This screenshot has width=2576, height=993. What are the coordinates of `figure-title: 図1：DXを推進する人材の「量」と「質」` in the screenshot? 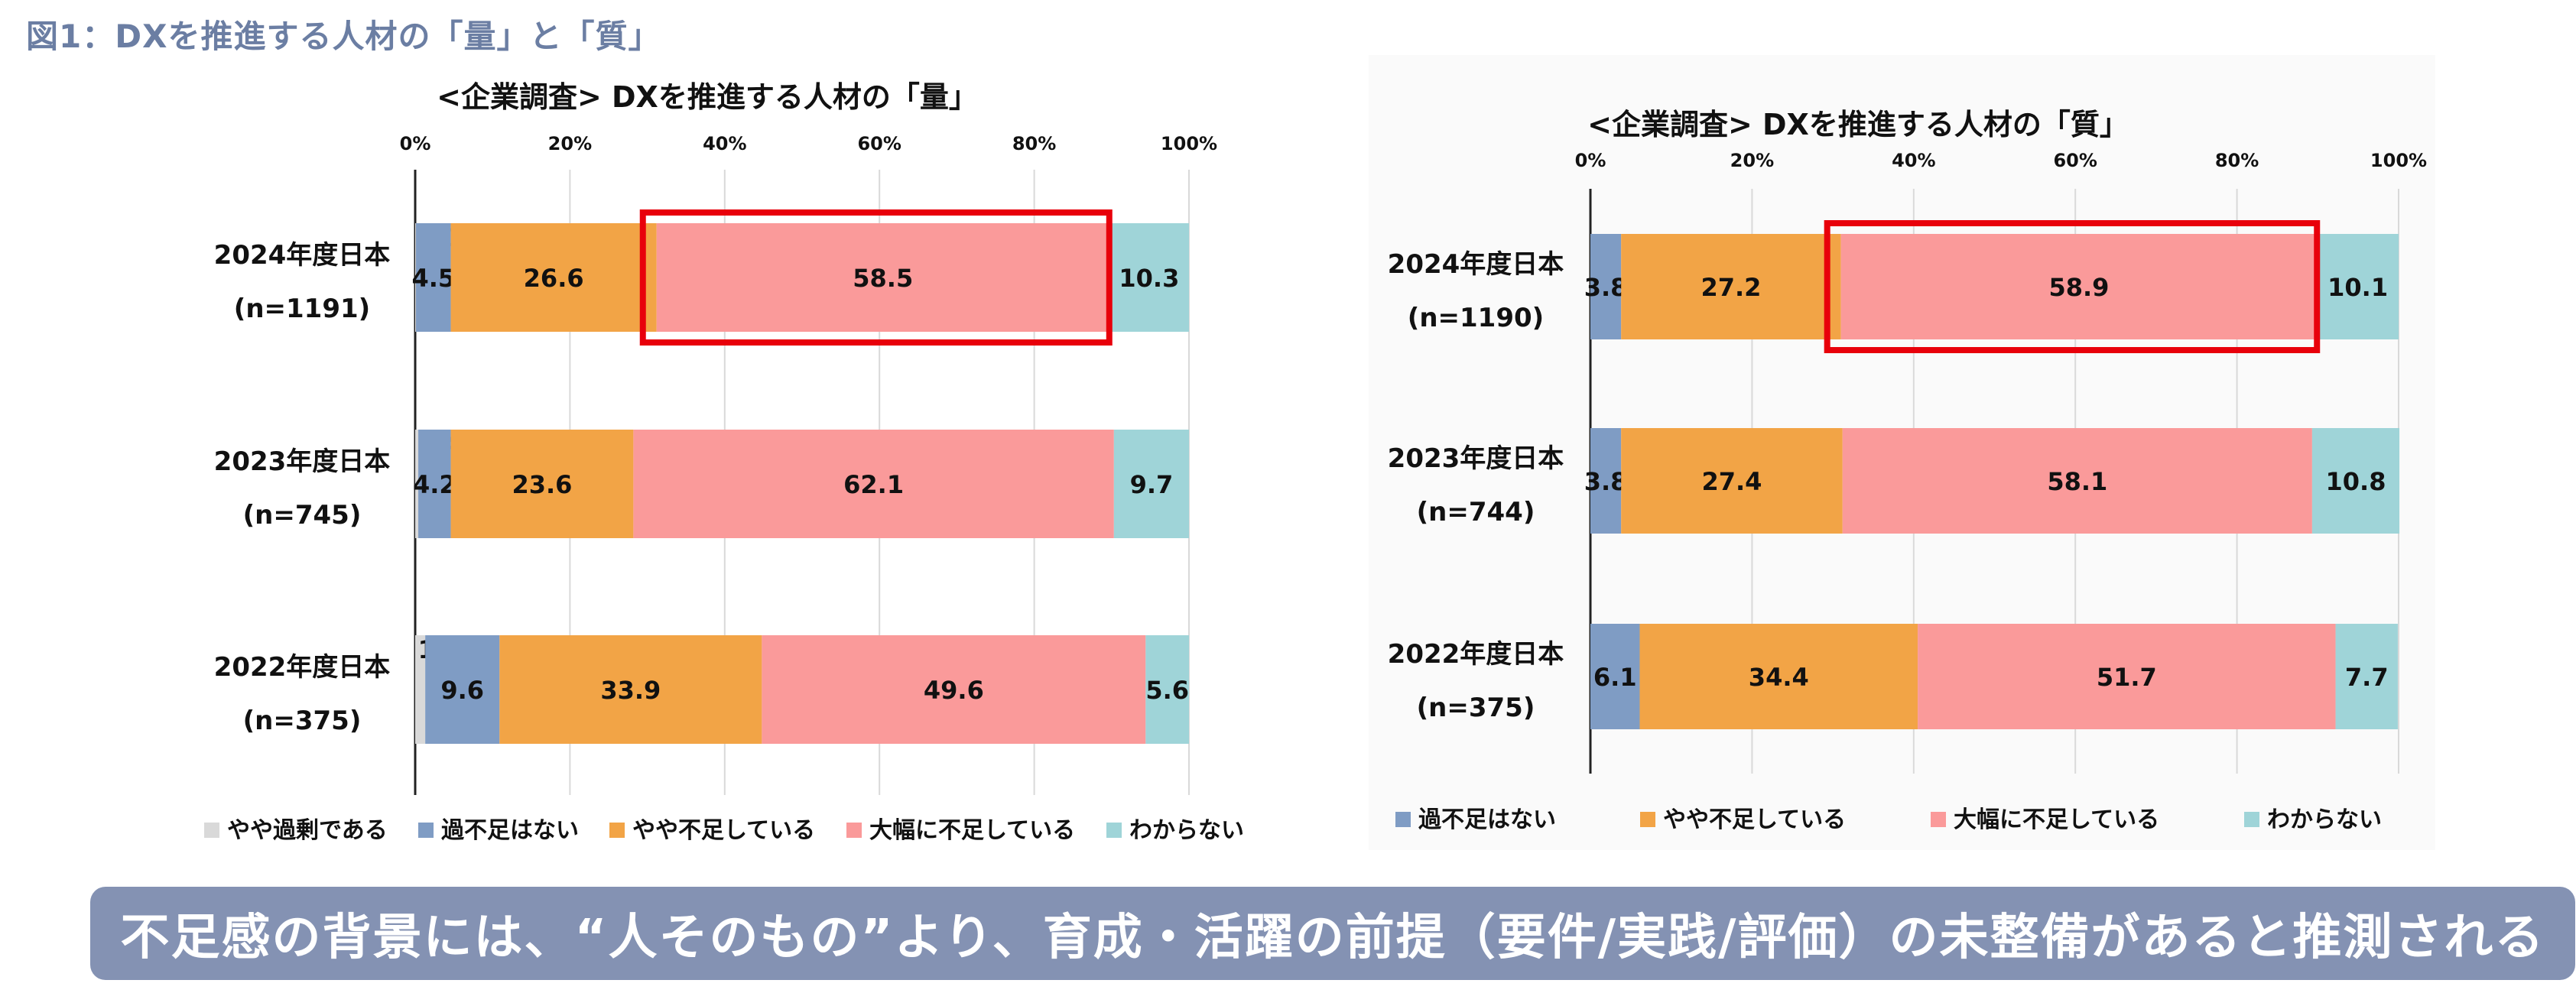 It's located at (343, 37).